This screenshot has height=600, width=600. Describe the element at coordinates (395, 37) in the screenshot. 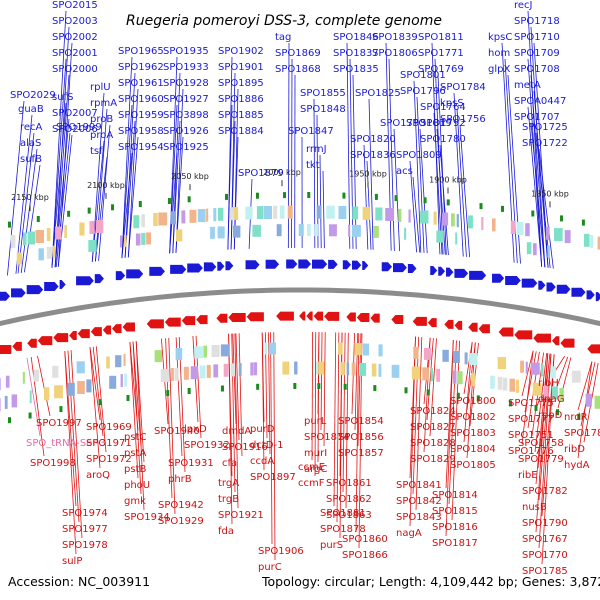

I see `gene-label-forward: SPO1839` at that location.